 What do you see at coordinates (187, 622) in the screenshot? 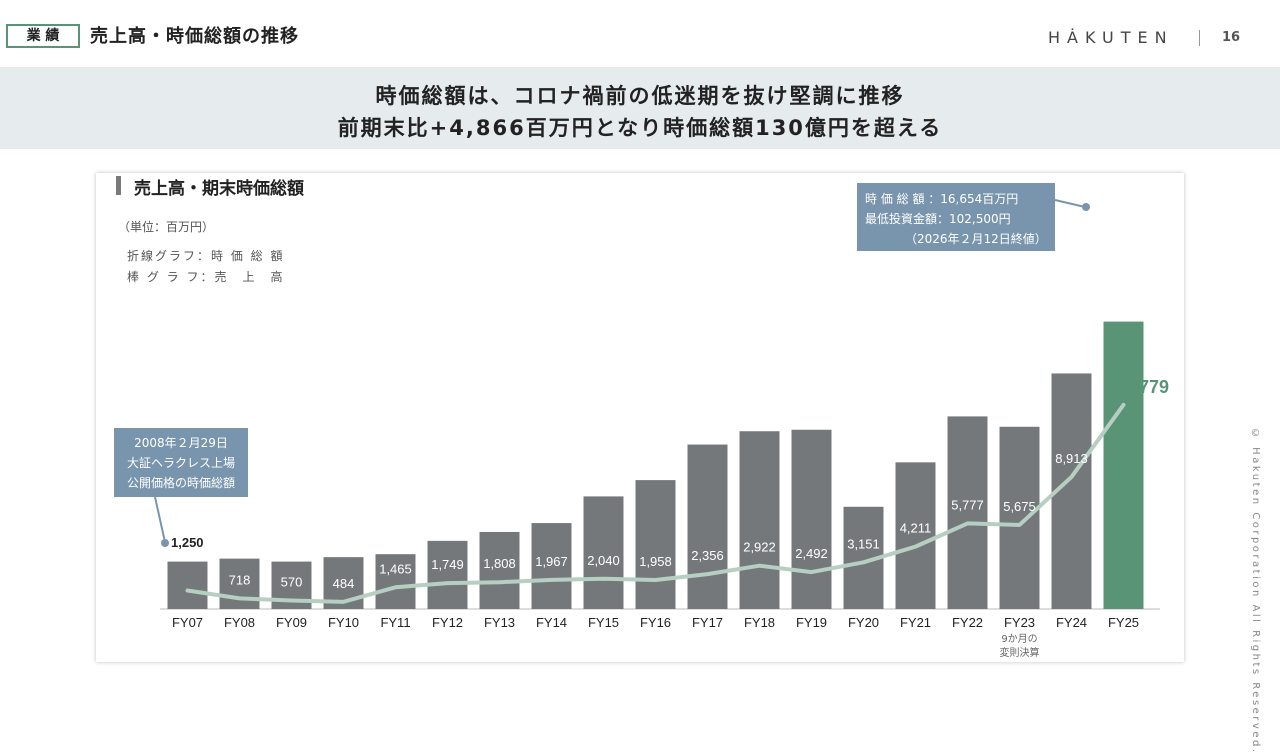
I see `x-tick-fy07: FY07` at bounding box center [187, 622].